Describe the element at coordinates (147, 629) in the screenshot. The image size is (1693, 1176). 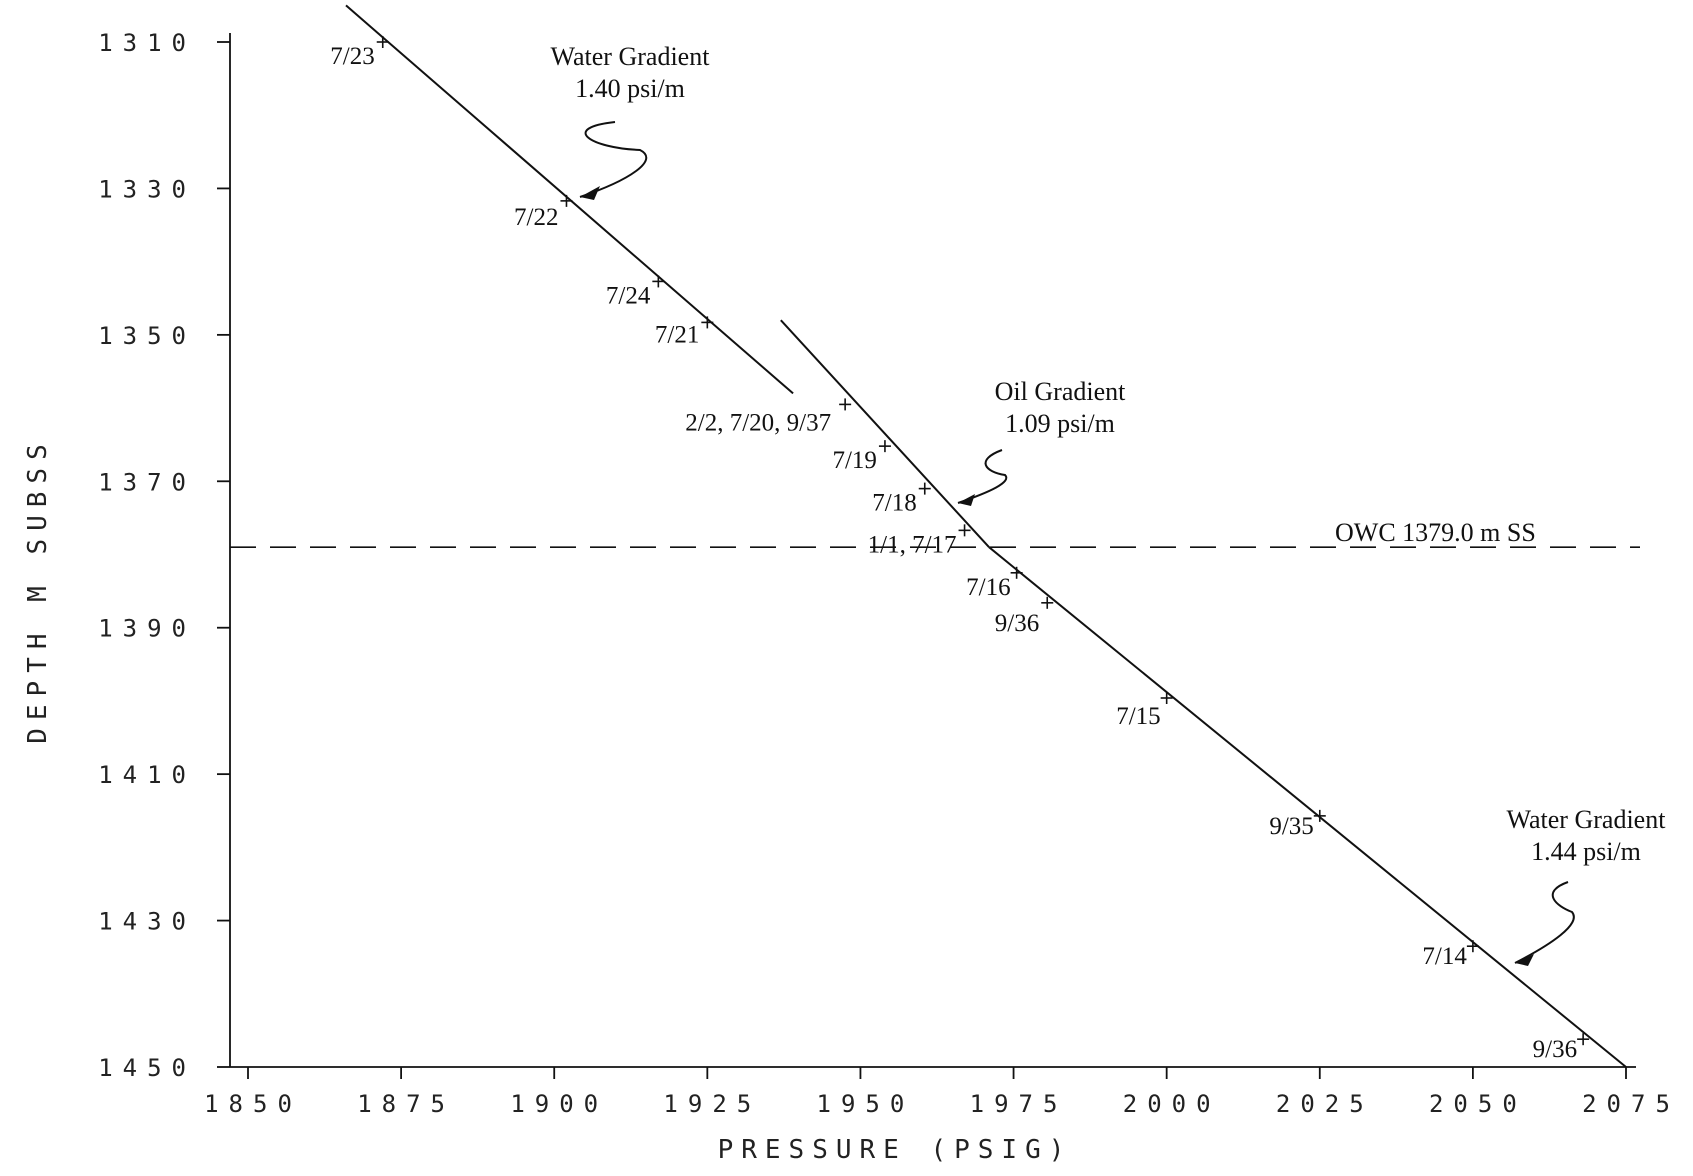
I see `y-tick-label: 1390` at that location.